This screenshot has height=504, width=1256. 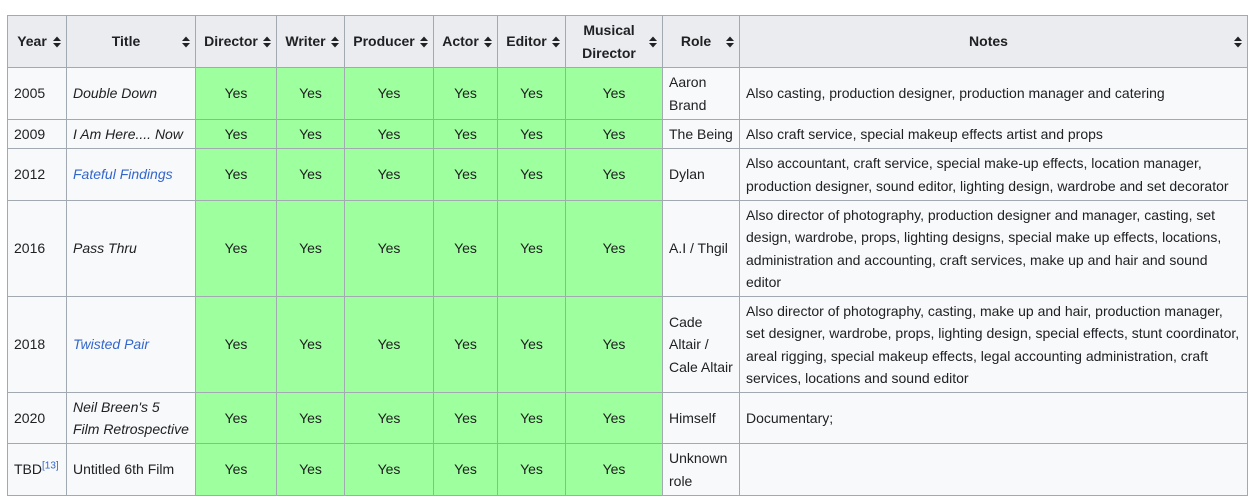 What do you see at coordinates (37, 248) in the screenshot?
I see `year-cell: 2016` at bounding box center [37, 248].